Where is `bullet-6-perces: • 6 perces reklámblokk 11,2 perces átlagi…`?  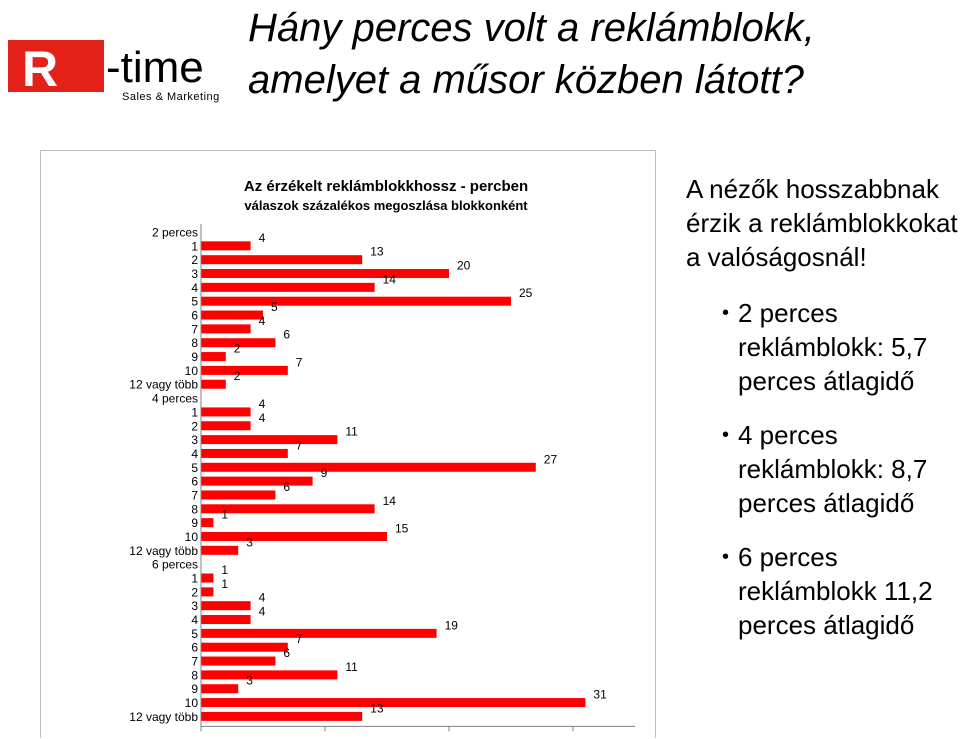 bullet-6-perces: • 6 perces reklámblokk 11,2 perces átlagi… is located at coordinates (823, 591).